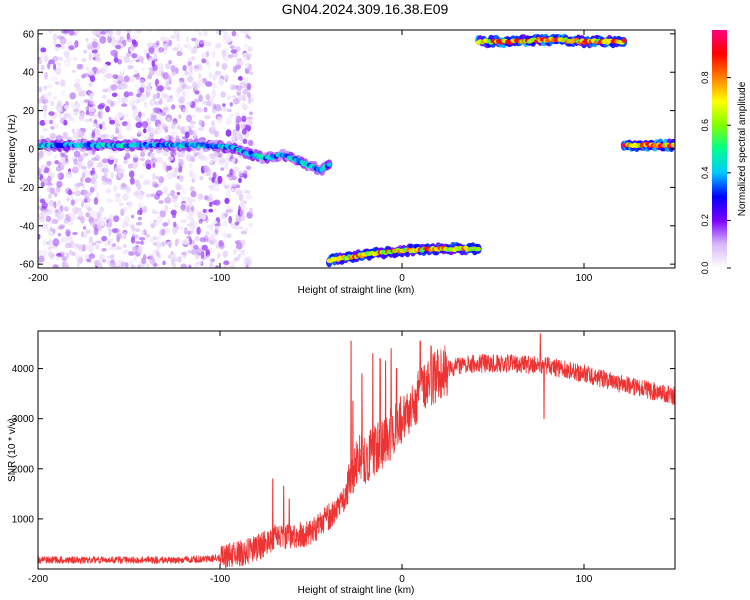  What do you see at coordinates (356, 590) in the screenshot?
I see `snr-x-label: Height of straight line (km)` at bounding box center [356, 590].